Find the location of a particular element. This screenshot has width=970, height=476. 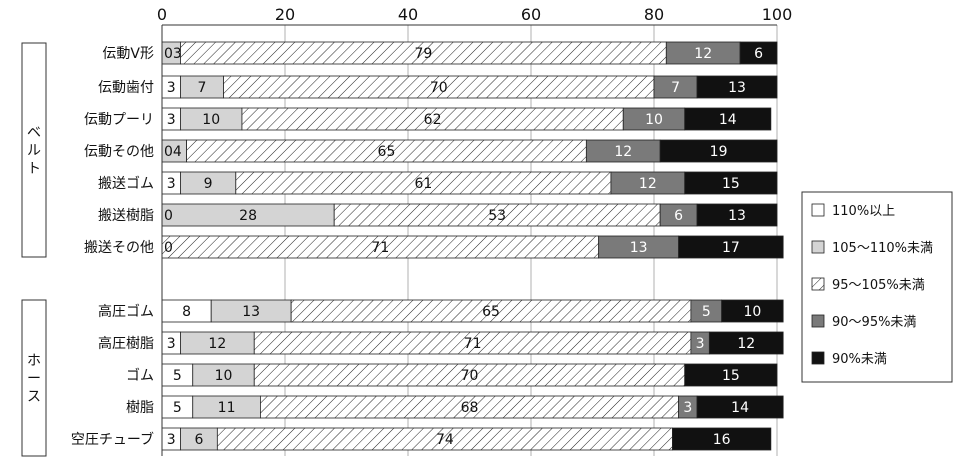

x-tick-label: 40 is located at coordinates (408, 14).